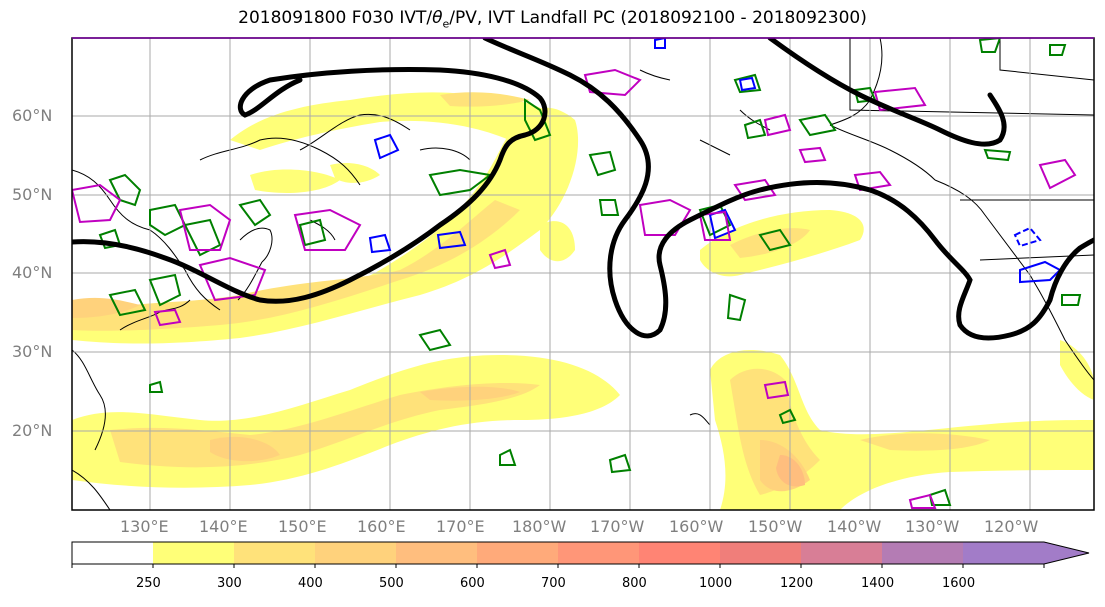  I want to click on colorbar-label: 700, so click(553, 583).